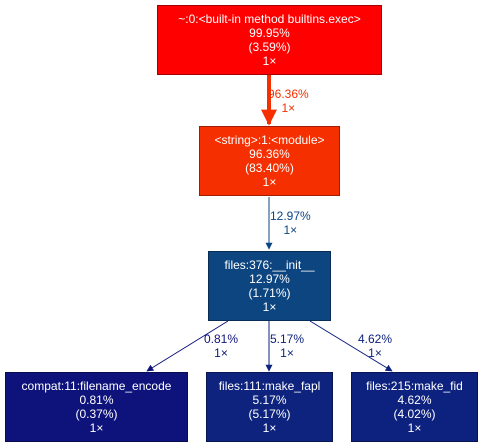 This screenshot has height=448, width=483. I want to click on node-module: <string>:1:<module> 96.36% (83.40%) 1×, so click(269, 161).